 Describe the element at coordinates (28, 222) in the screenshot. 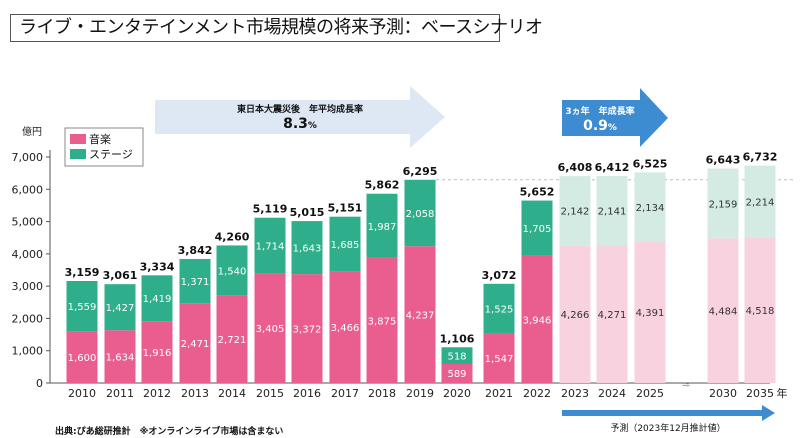

I see `y-tick-label: 5,000` at that location.